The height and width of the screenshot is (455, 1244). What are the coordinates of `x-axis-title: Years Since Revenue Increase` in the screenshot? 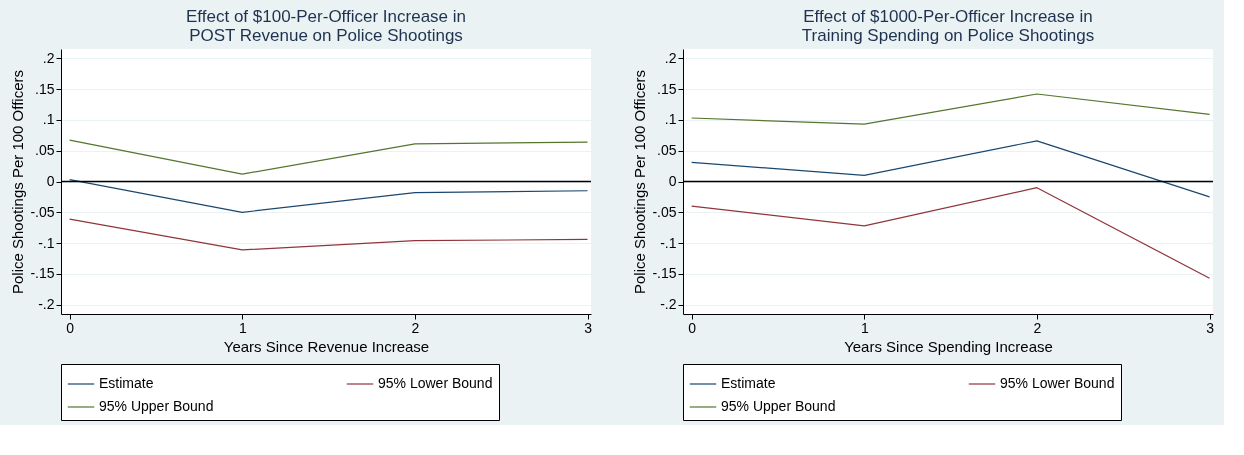 It's located at (326, 346).